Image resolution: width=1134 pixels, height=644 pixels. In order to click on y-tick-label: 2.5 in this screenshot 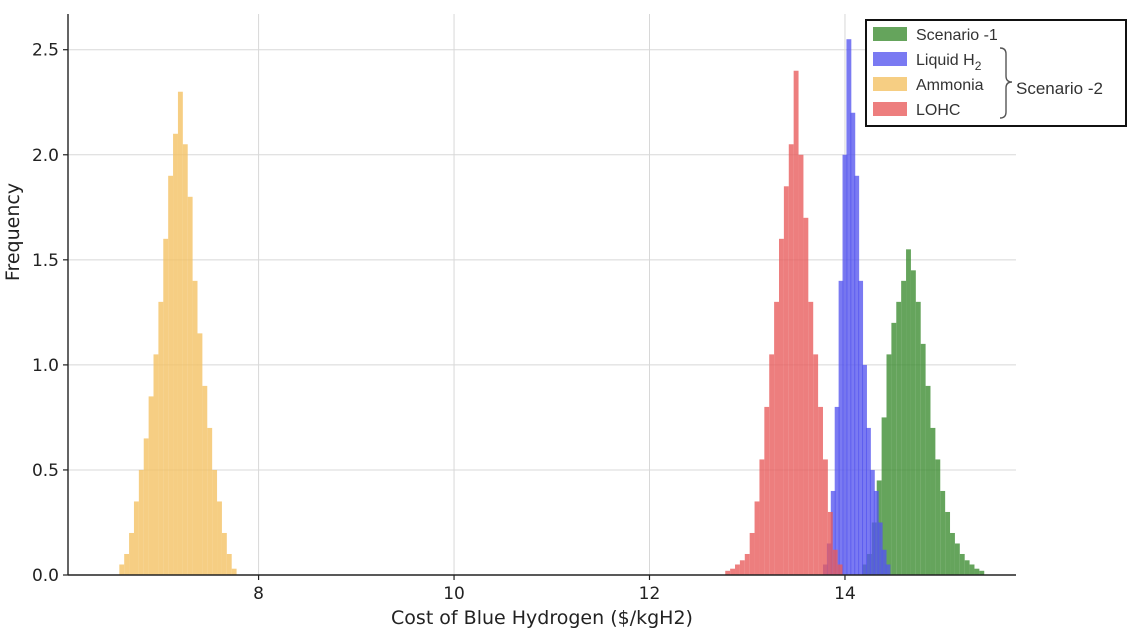, I will do `click(45, 51)`.